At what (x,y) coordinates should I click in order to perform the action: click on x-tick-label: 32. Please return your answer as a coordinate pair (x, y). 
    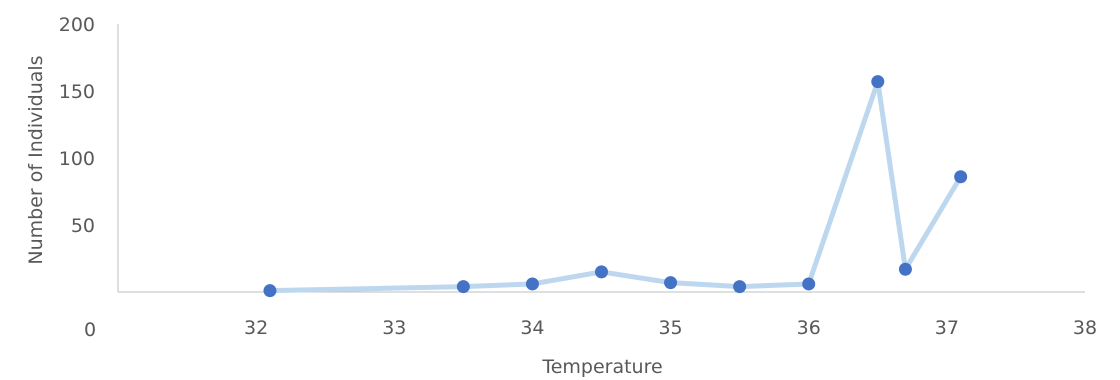
    Looking at the image, I should click on (256, 328).